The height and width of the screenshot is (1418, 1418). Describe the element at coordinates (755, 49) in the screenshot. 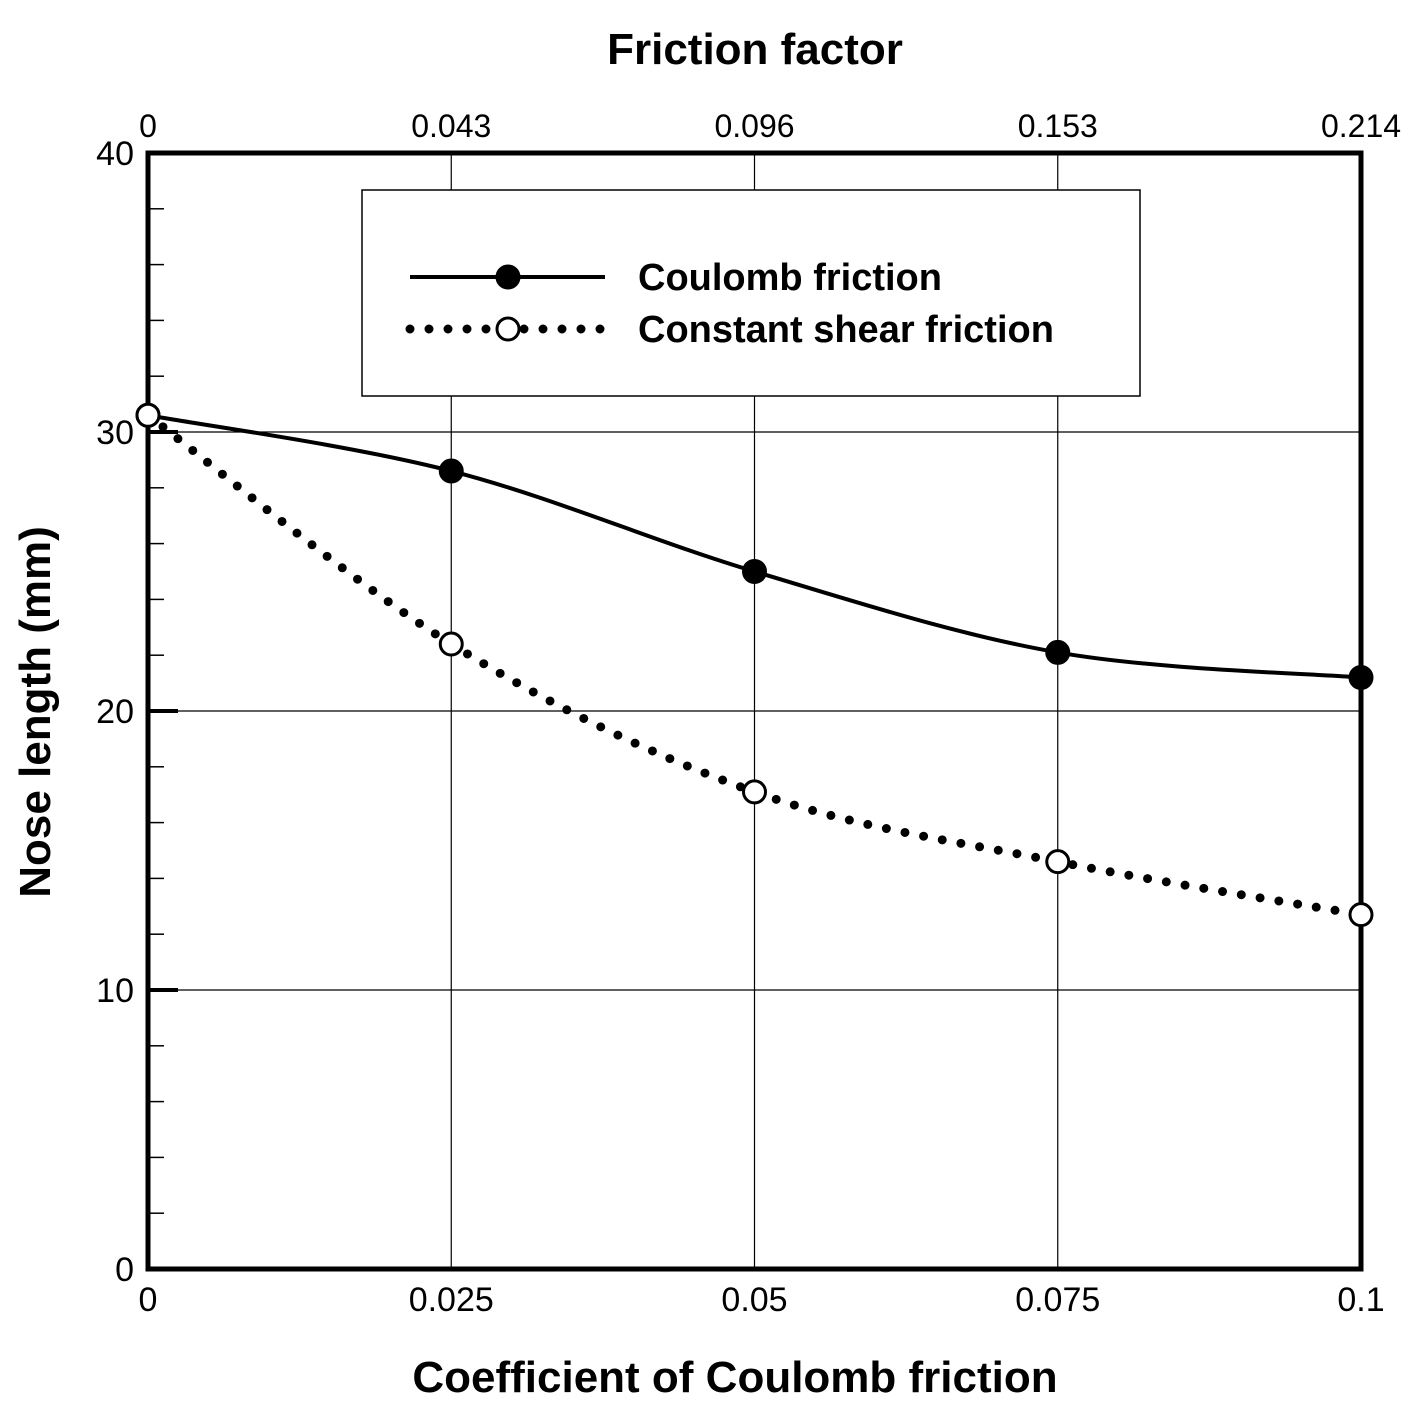

I see `x2-axis-title: Friction factor` at that location.